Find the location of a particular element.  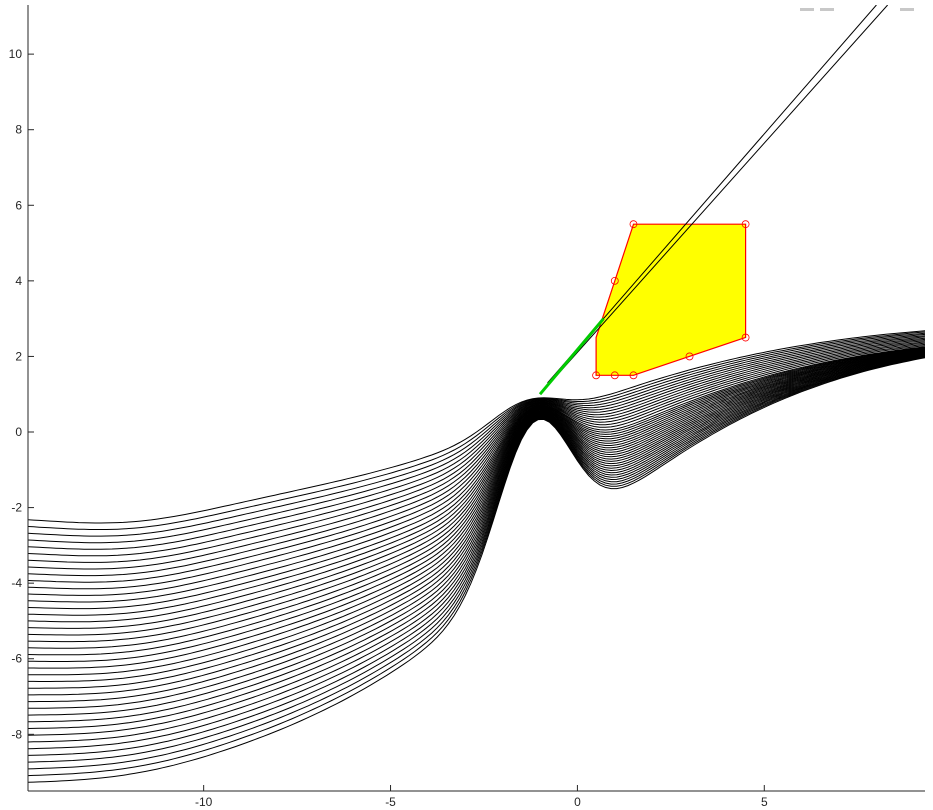

x-tick-label: -5 is located at coordinates (390, 802).